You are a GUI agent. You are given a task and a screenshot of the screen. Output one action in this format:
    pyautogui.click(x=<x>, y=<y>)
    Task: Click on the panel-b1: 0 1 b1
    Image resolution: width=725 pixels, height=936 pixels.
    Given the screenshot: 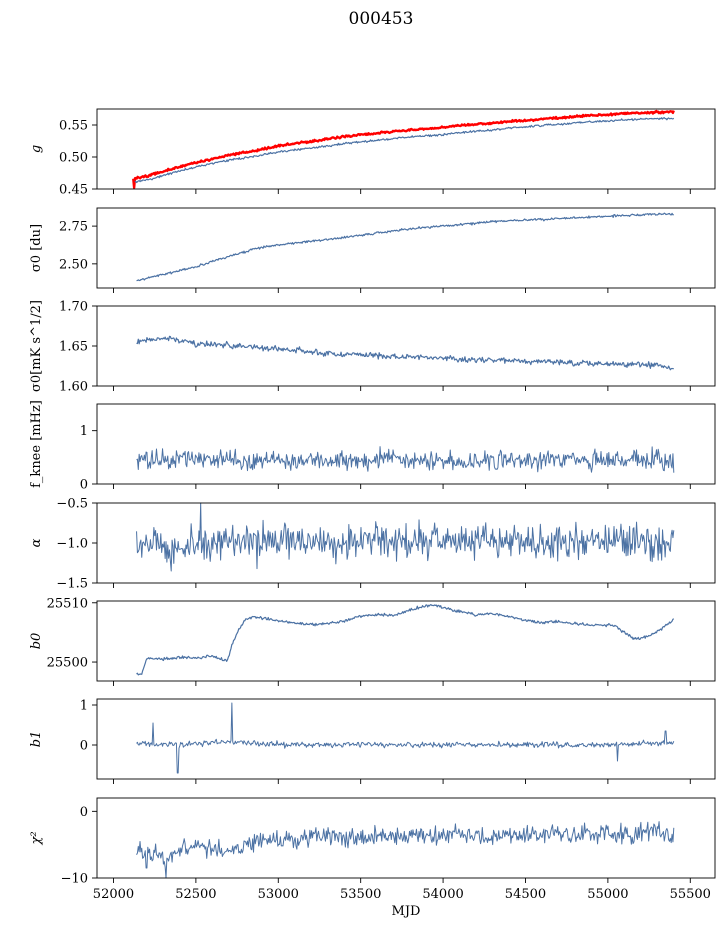 What is the action you would take?
    pyautogui.click(x=372, y=741)
    